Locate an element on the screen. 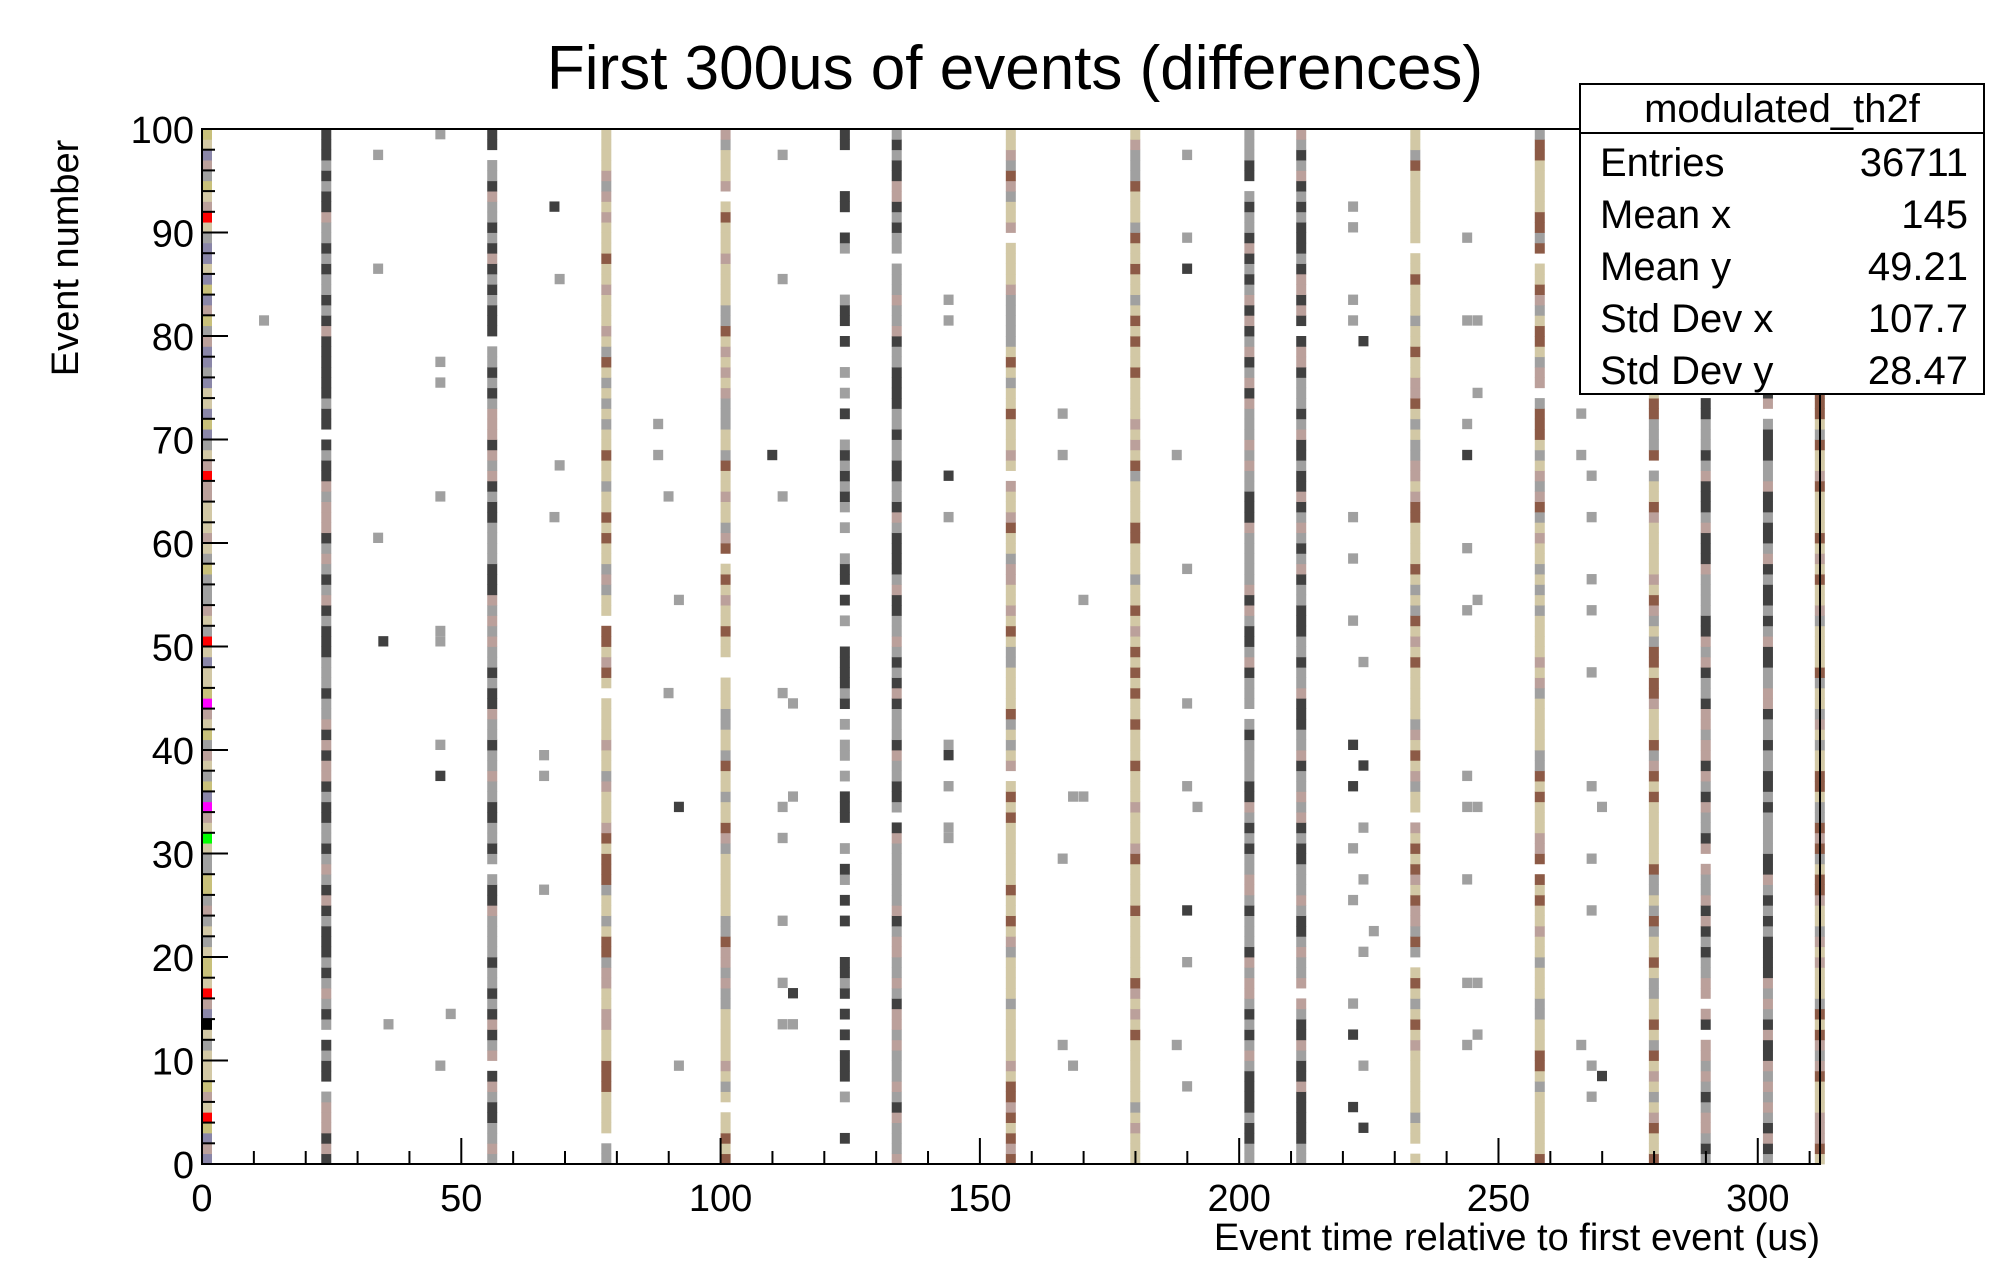 Image resolution: width=2014 pixels, height=1287 pixels. x-axis-title: Event time relative to first event (us) is located at coordinates (1517, 1238).